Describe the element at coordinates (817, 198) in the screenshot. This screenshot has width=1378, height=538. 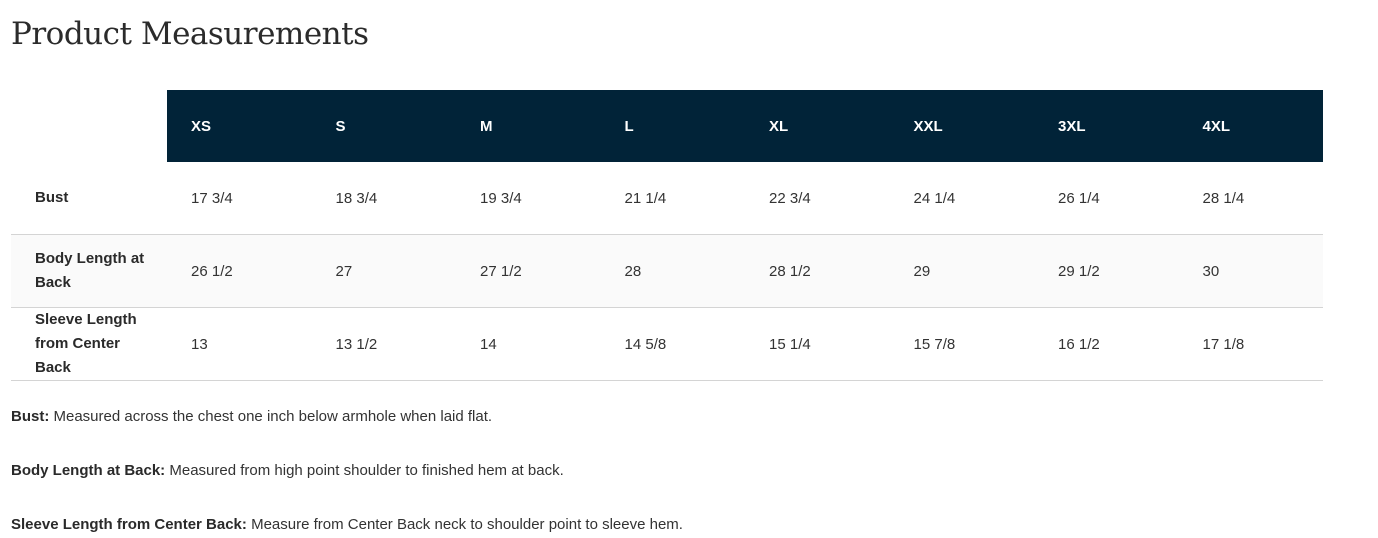
I see `table-cell: 22 3/4` at that location.